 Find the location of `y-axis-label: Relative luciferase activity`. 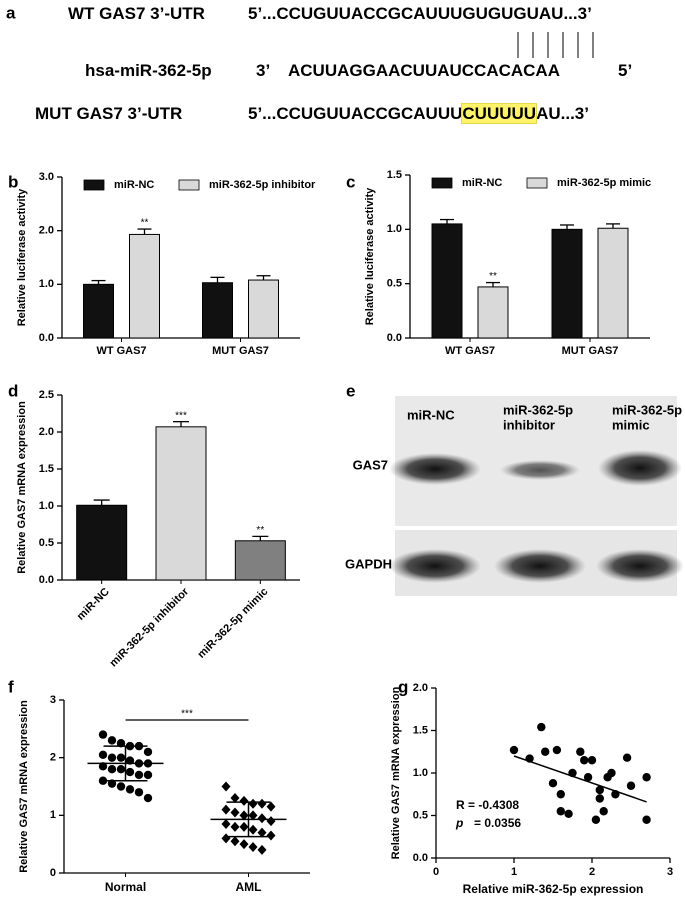

y-axis-label: Relative luciferase activity is located at coordinates (22, 257).